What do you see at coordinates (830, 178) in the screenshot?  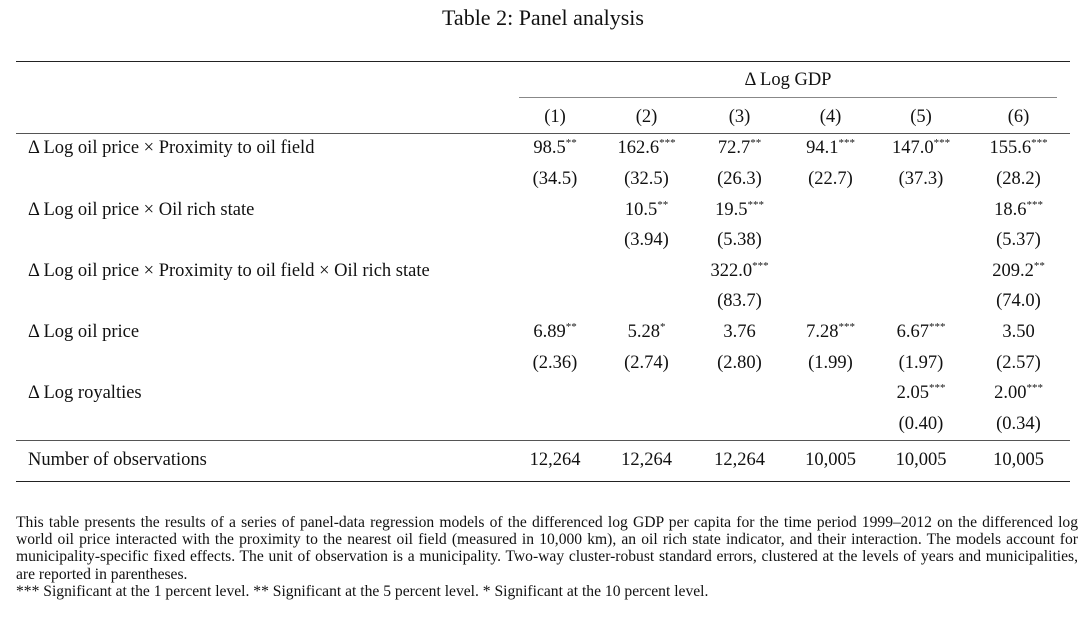 I see `standard-error-cell: (22.7)` at bounding box center [830, 178].